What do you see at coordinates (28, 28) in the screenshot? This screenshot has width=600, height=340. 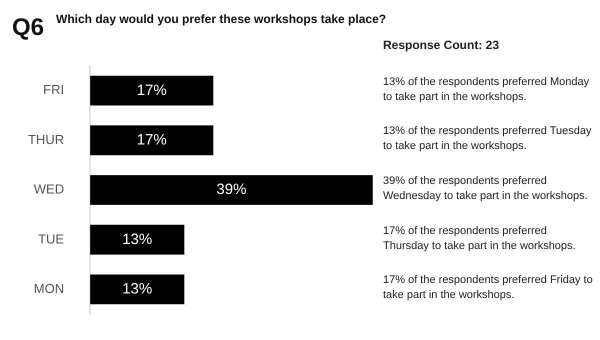 I see `chart-title: Q6` at bounding box center [28, 28].